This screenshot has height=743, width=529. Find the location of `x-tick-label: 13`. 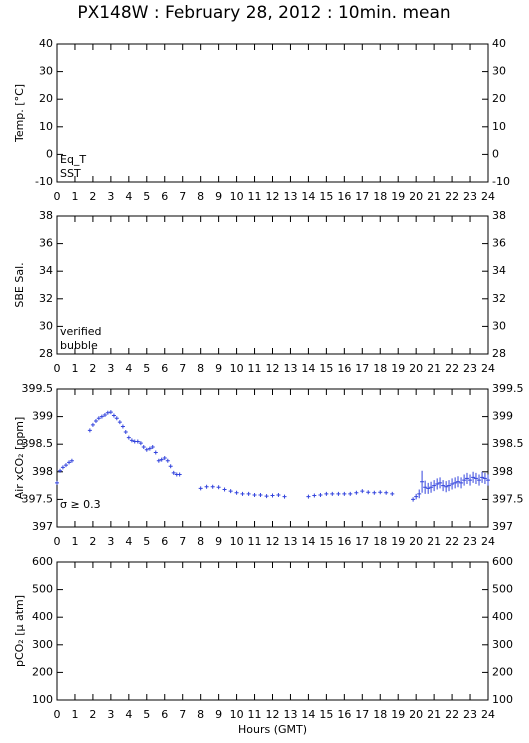

x-tick-label: 13 is located at coordinates (290, 196).